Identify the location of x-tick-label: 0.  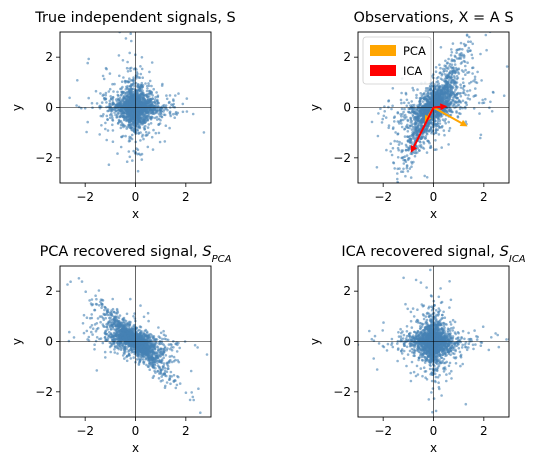
(136, 197).